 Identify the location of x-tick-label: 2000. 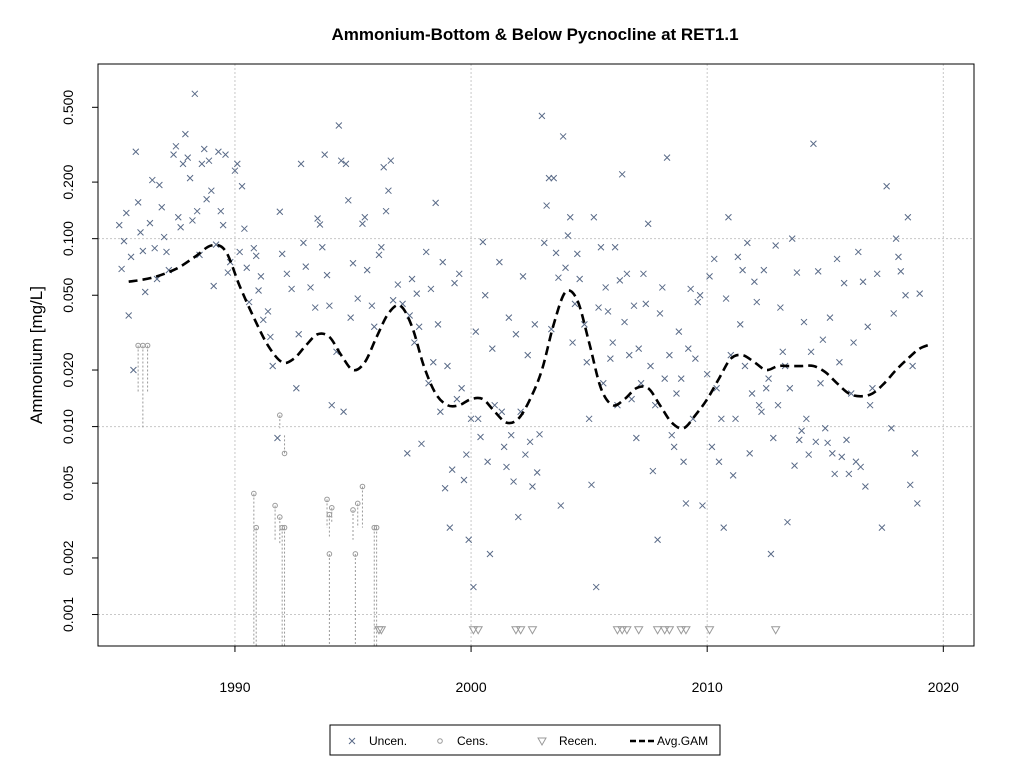
(470, 687).